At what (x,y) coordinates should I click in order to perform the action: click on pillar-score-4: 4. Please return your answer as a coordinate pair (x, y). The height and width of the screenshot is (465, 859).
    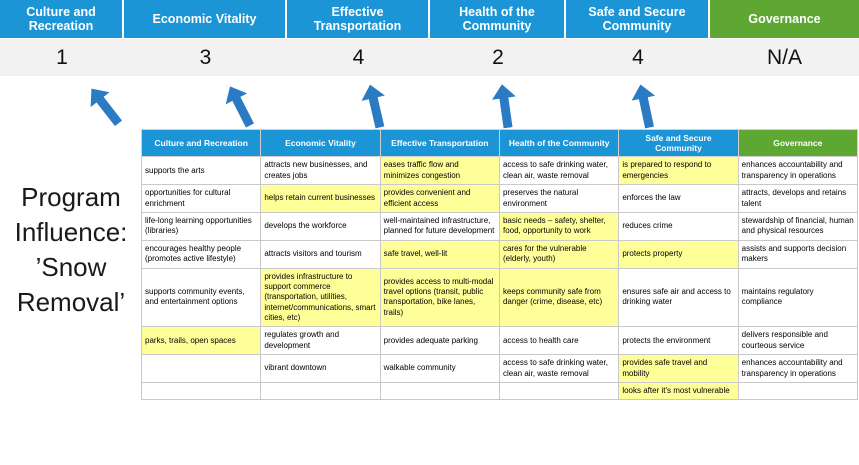
    Looking at the image, I should click on (638, 57).